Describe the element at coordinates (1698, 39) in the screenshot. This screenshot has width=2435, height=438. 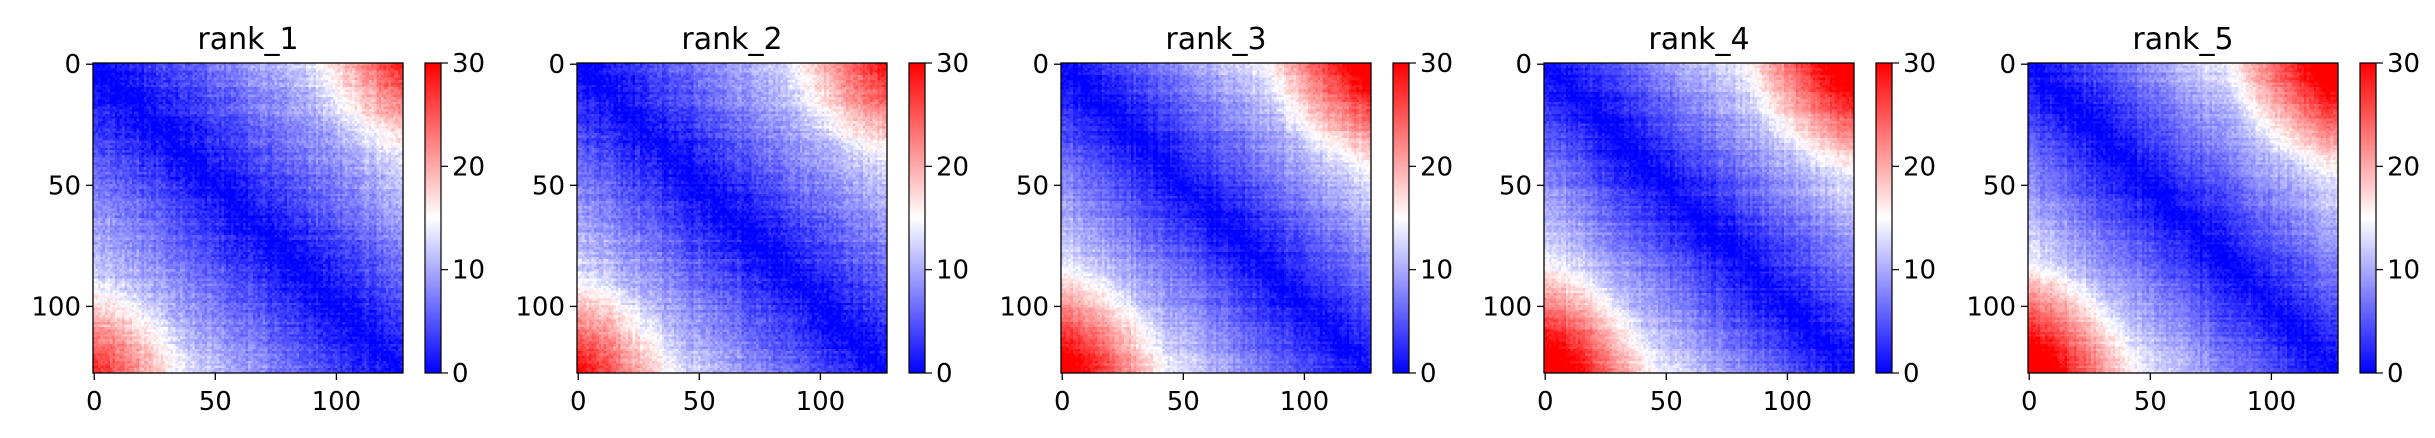
I see `panel-title: rank_4` at that location.